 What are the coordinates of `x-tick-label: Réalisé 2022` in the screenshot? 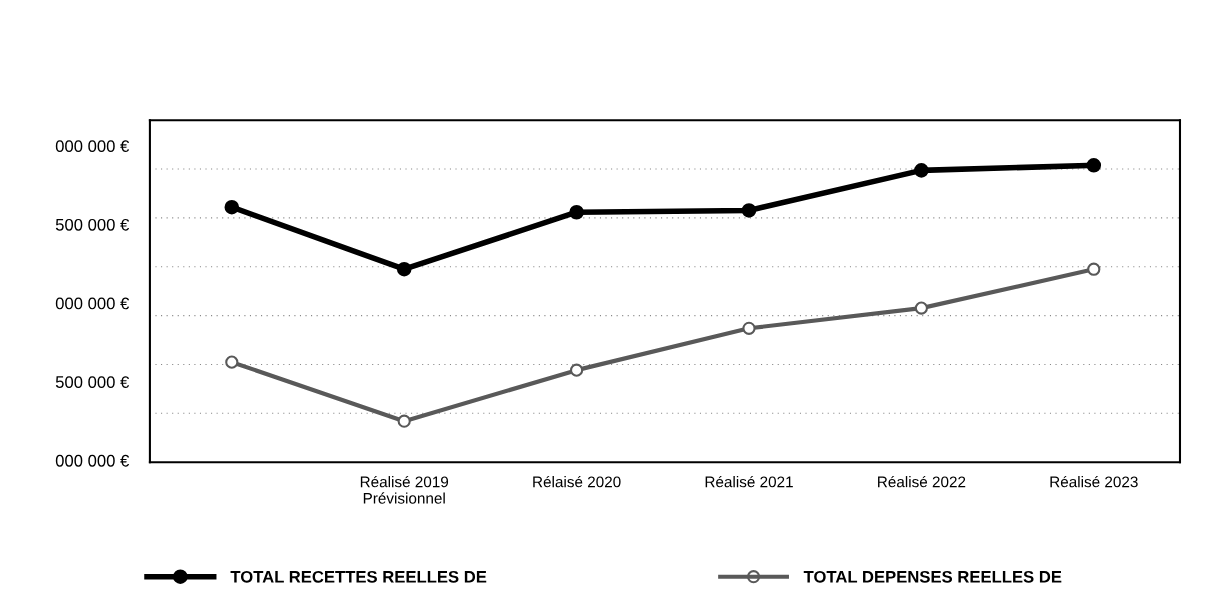 It's located at (922, 481).